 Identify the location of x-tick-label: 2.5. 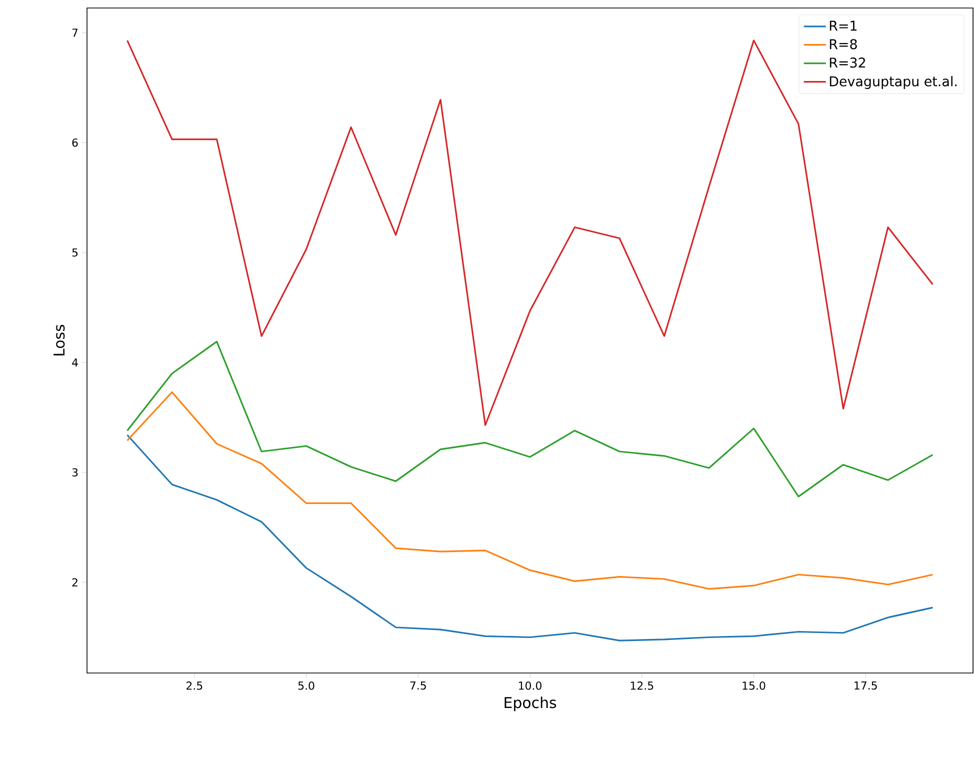
(194, 686).